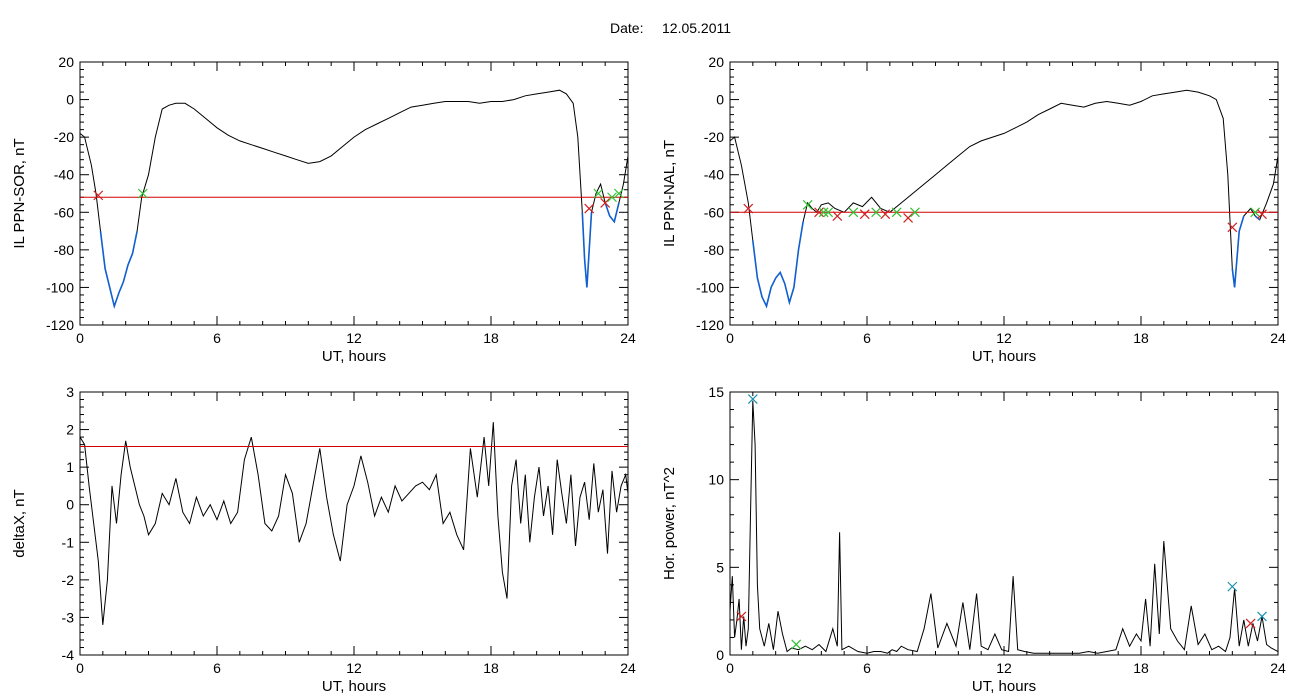 This screenshot has height=700, width=1300. I want to click on date-label: Date:, so click(626, 28).